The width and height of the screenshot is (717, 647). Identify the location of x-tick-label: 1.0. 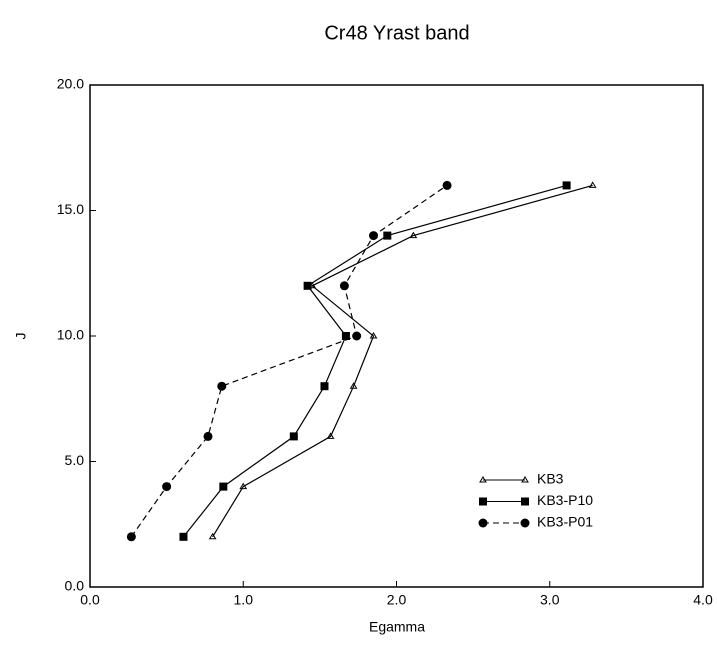
(244, 600).